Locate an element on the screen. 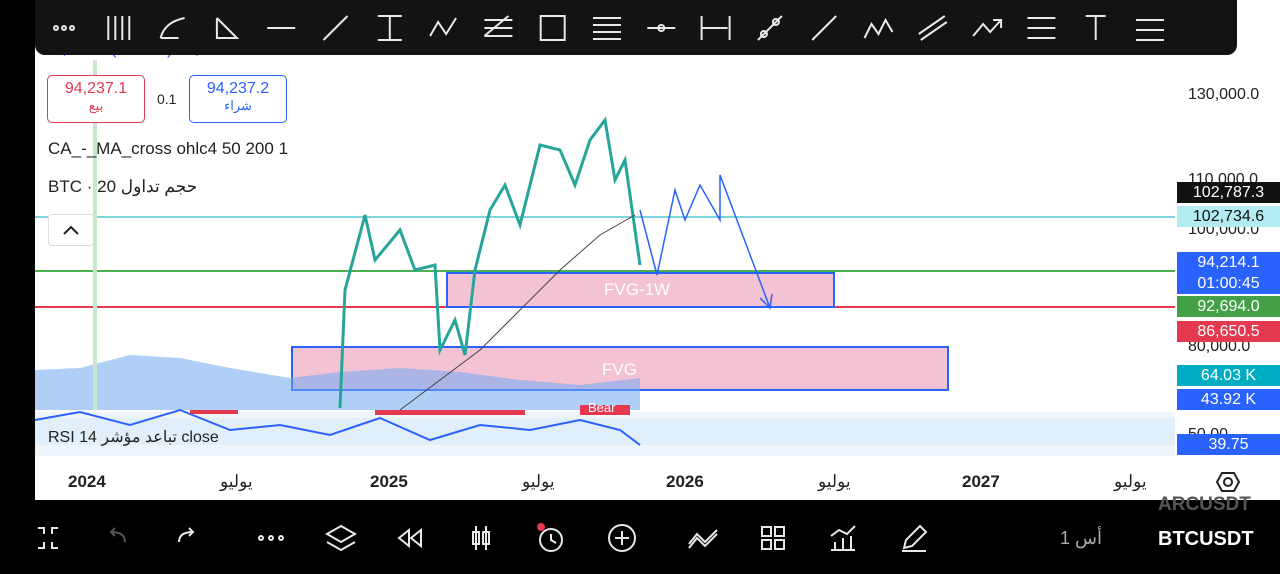 Image resolution: width=1280 pixels, height=574 pixels. quantity: 0.1 is located at coordinates (167, 99).